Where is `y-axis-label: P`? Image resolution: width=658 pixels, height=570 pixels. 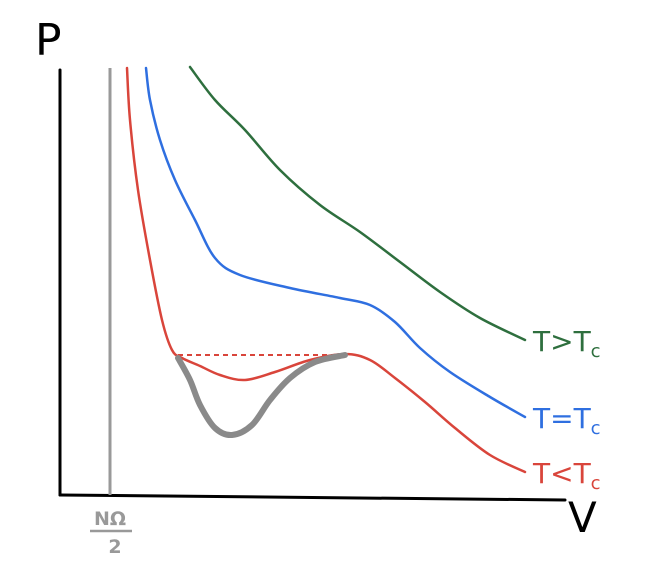
y-axis-label: P is located at coordinates (48, 40).